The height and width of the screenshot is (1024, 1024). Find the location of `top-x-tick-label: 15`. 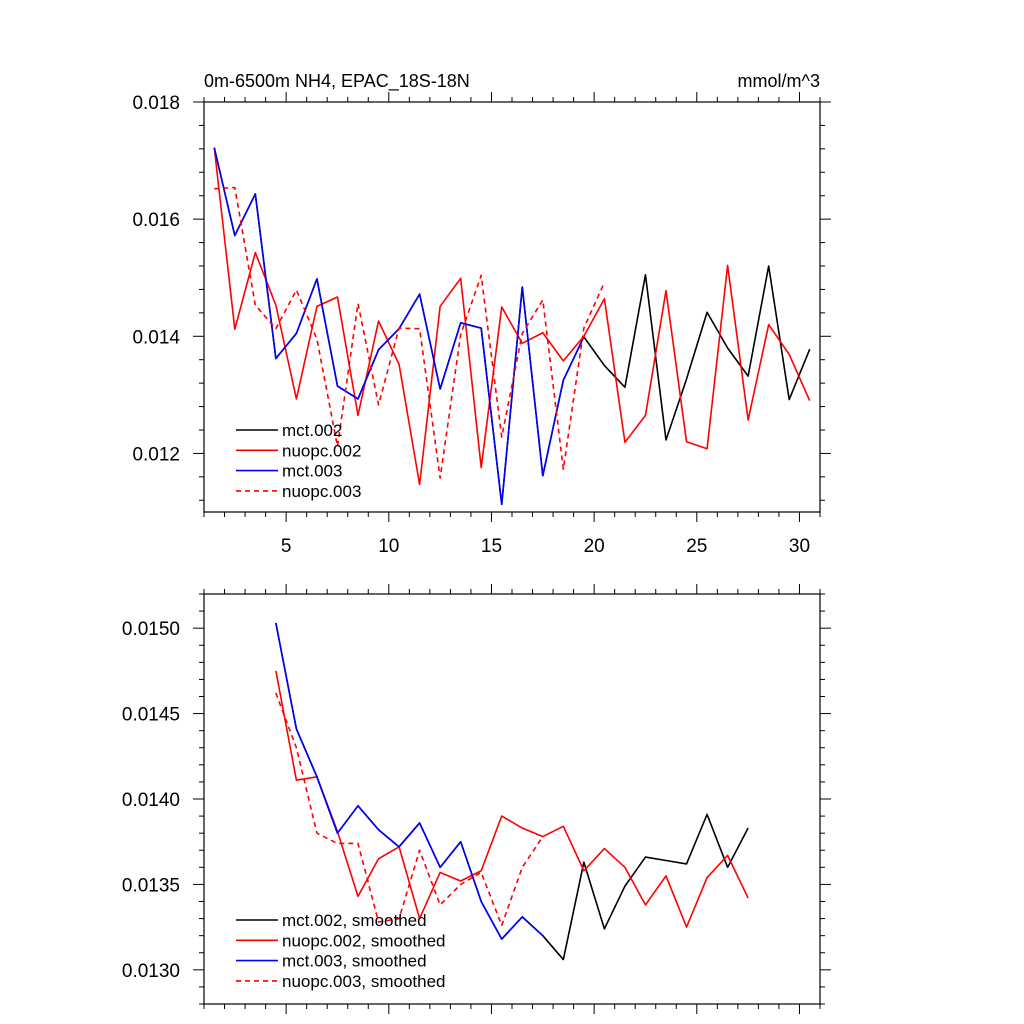

top-x-tick-label: 15 is located at coordinates (491, 546).